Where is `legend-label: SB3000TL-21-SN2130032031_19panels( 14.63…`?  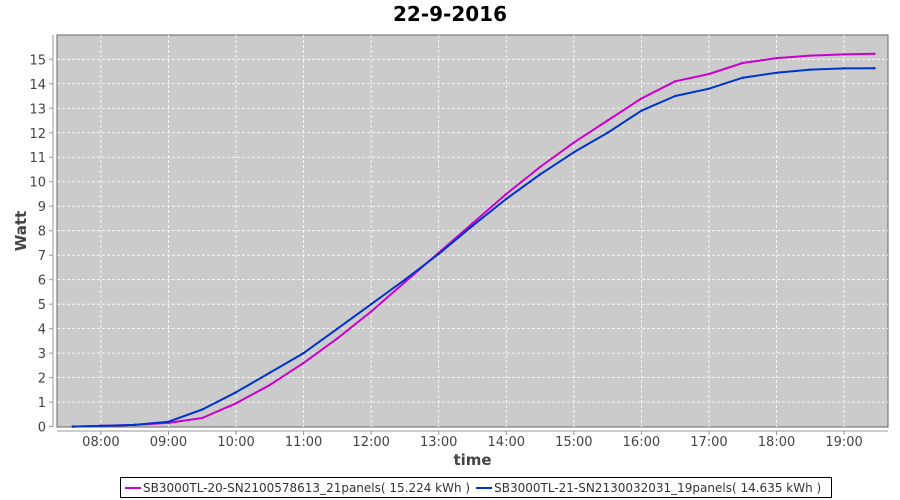 legend-label: SB3000TL-21-SN2130032031_19panels( 14.63… is located at coordinates (658, 487).